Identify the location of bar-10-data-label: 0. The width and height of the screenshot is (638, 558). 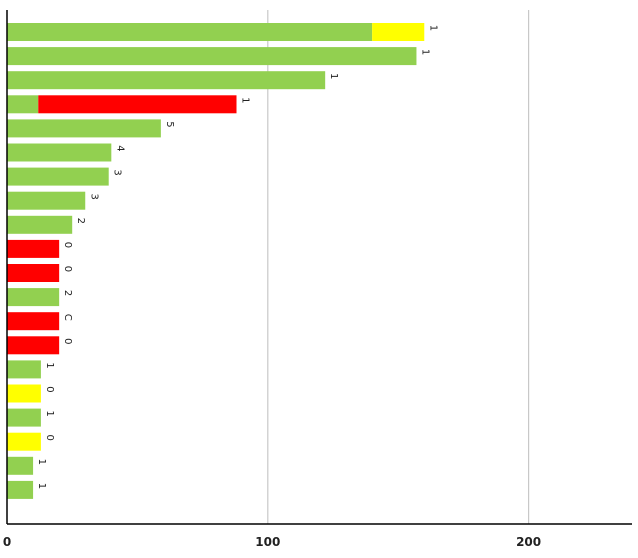
(67, 245).